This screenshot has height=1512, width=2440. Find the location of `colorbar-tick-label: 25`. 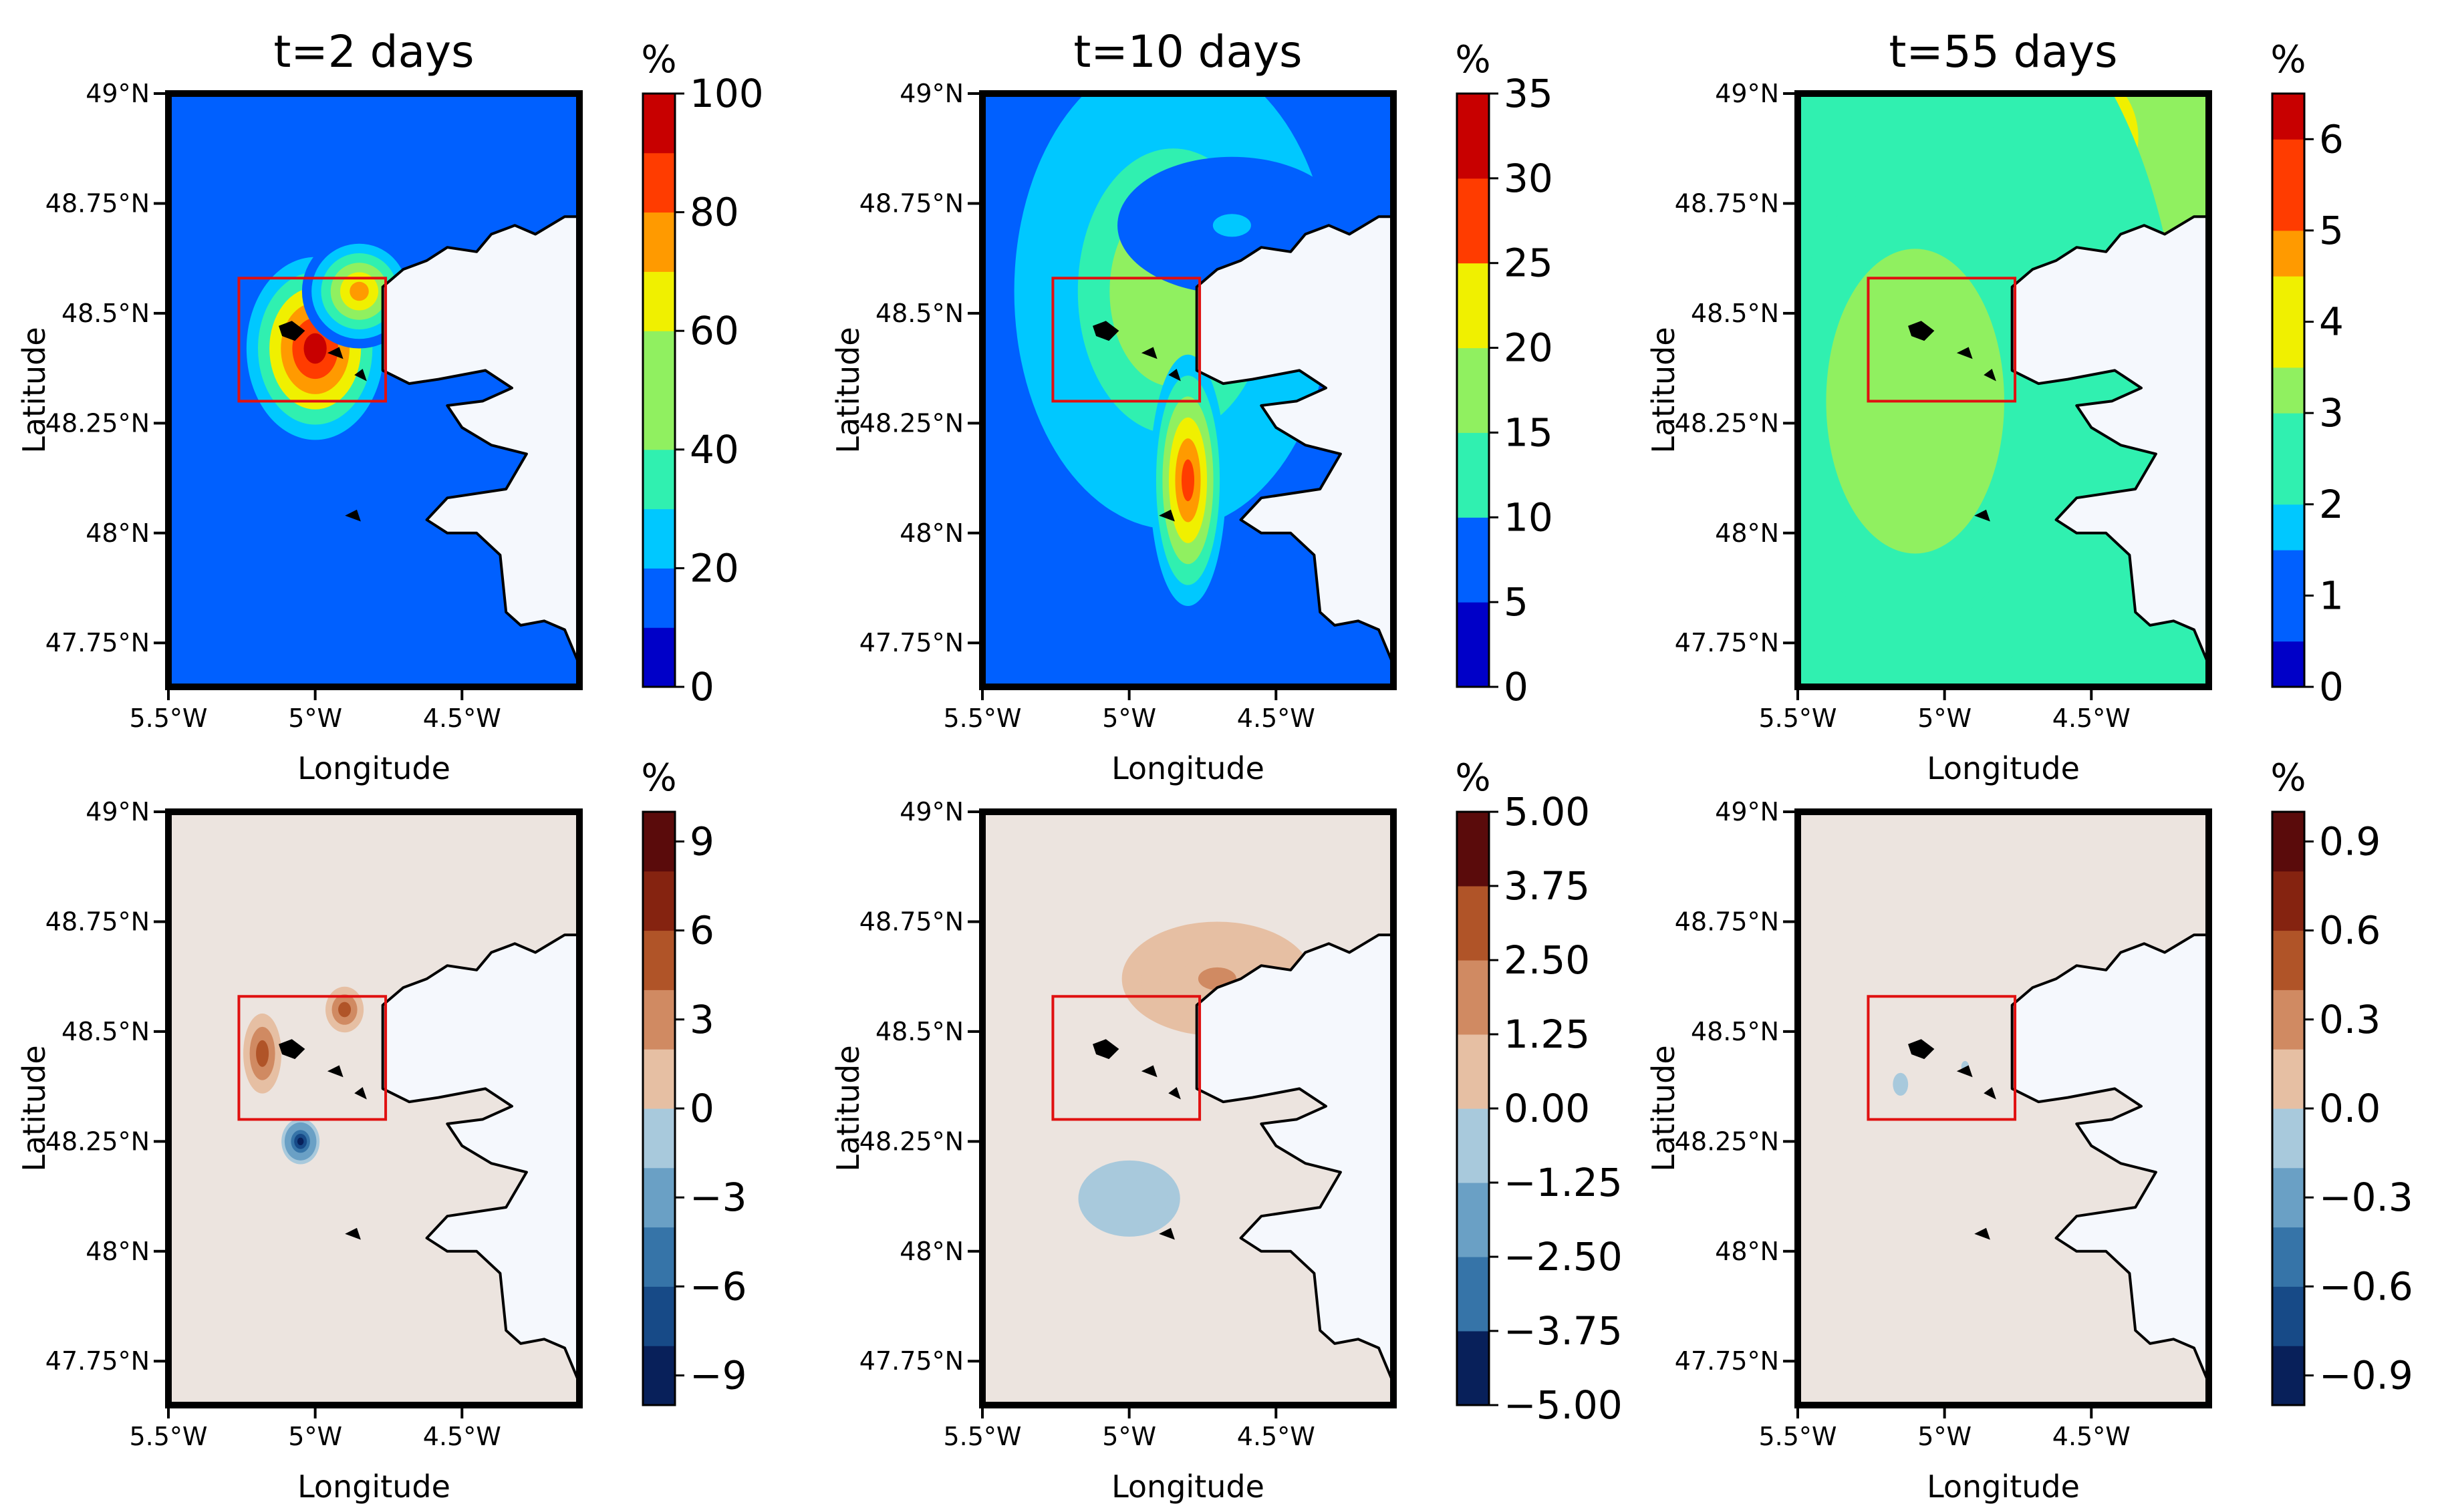

colorbar-tick-label: 25 is located at coordinates (1529, 263).